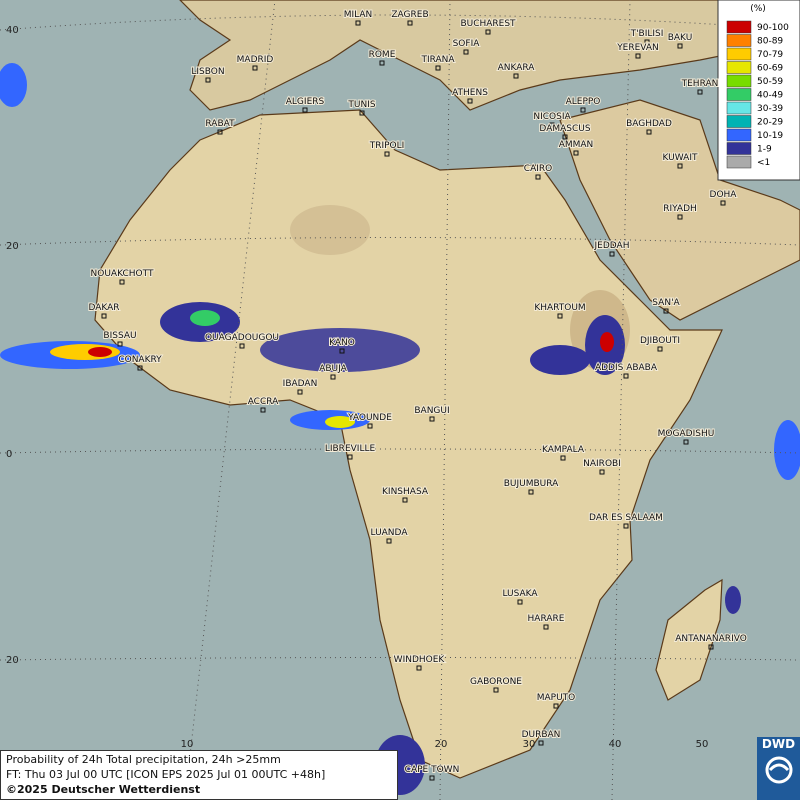 The image size is (800, 800). I want to click on city-label: NAIROBI, so click(602, 464).